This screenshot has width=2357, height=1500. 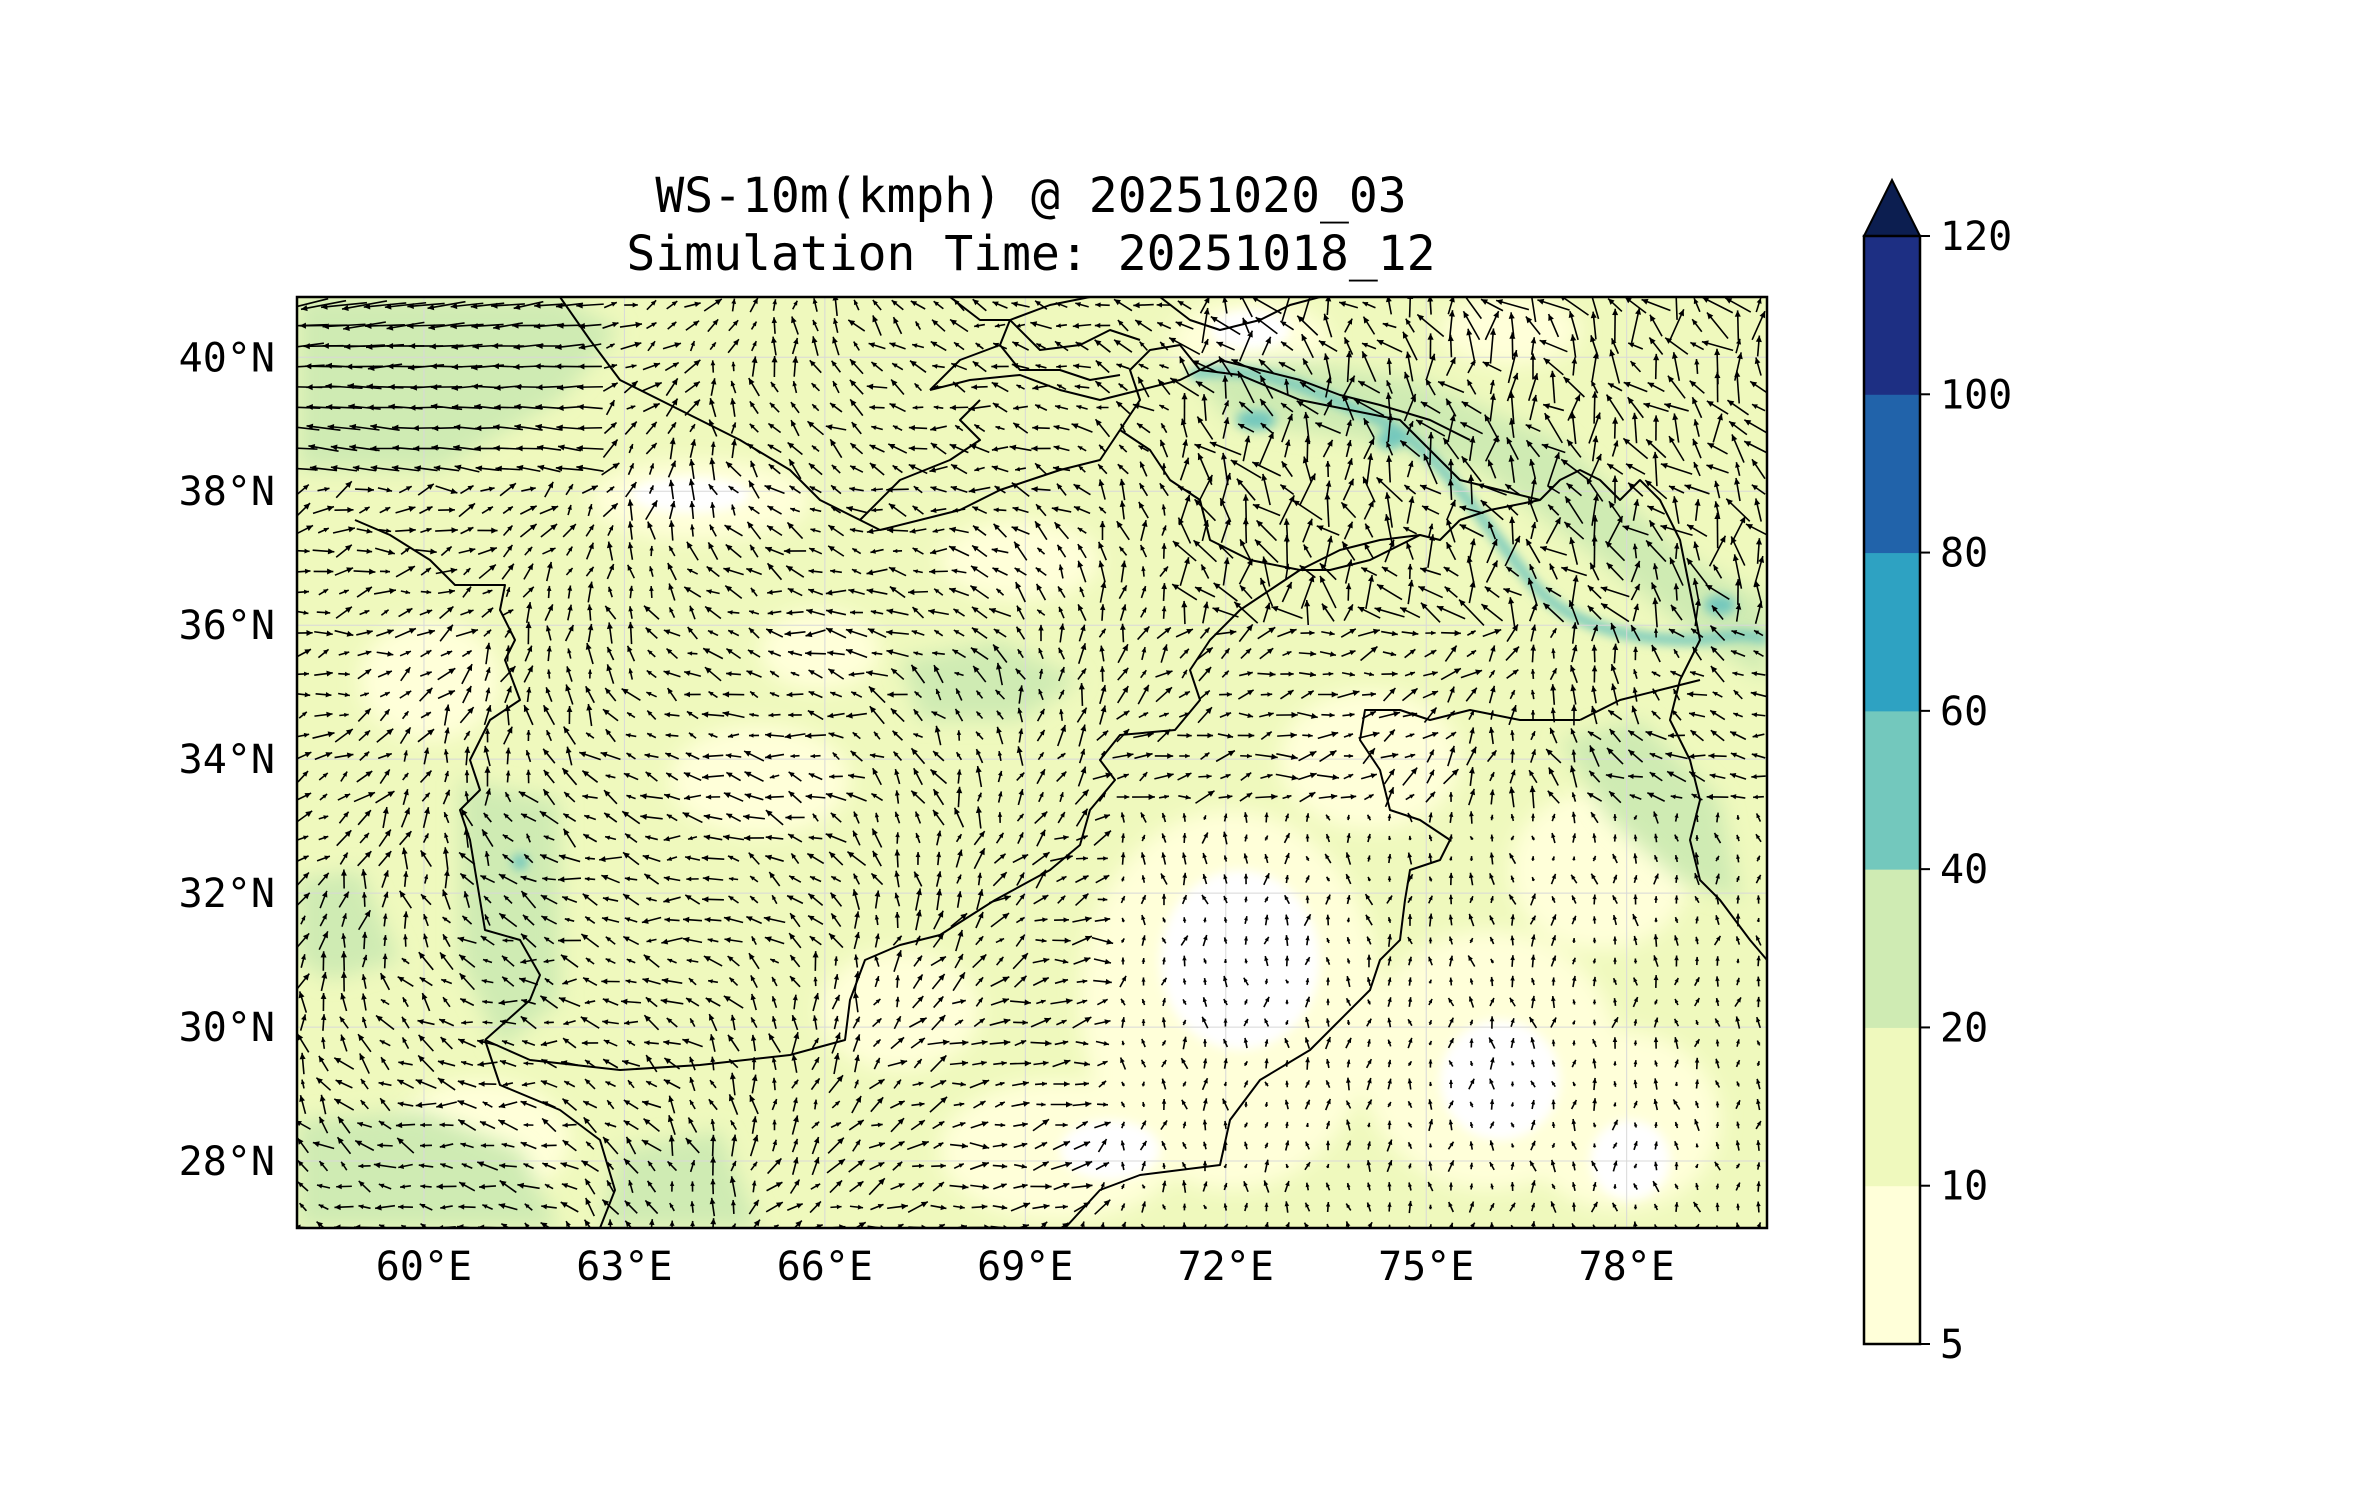 What do you see at coordinates (1025, 1267) in the screenshot?
I see `longitude-axis: 60°E 63°E 66°E 69°E 72°E 75°E 78°E` at bounding box center [1025, 1267].